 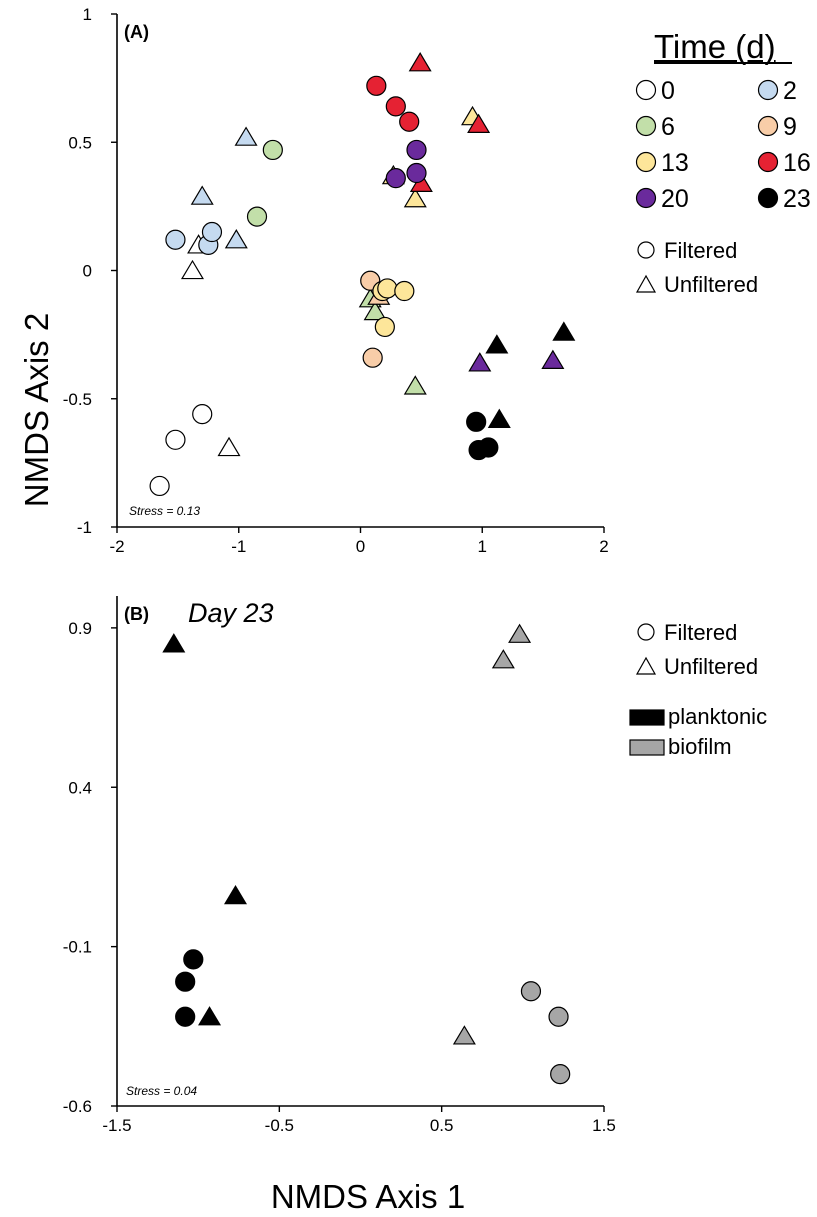 What do you see at coordinates (368, 1196) in the screenshot?
I see `x-axis-title: NMDS Axis 1` at bounding box center [368, 1196].